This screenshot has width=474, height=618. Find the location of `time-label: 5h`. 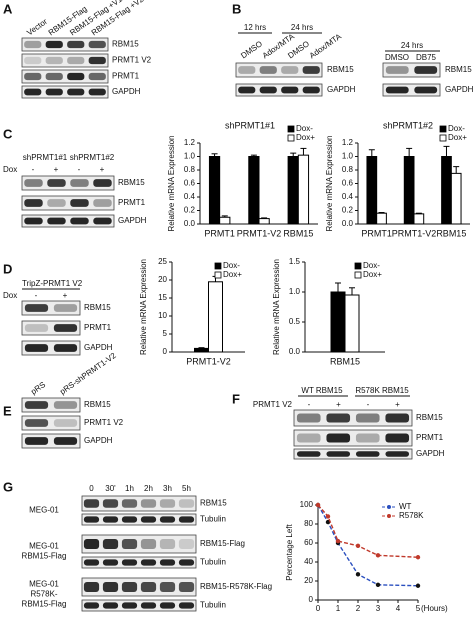

time-label: 5h is located at coordinates (186, 488).